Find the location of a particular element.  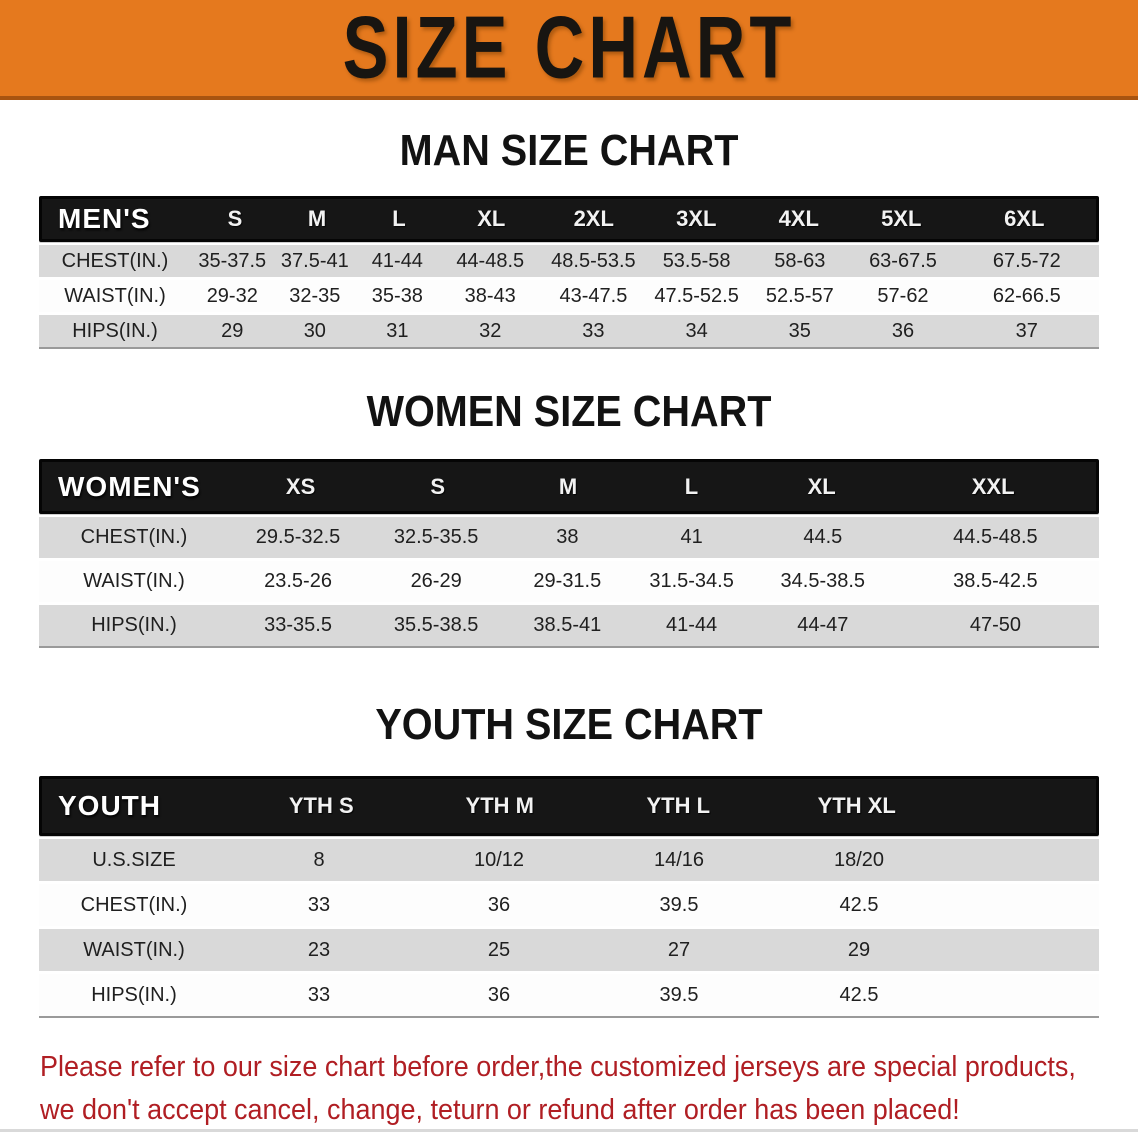

size-value-cell: 27 is located at coordinates (679, 949).